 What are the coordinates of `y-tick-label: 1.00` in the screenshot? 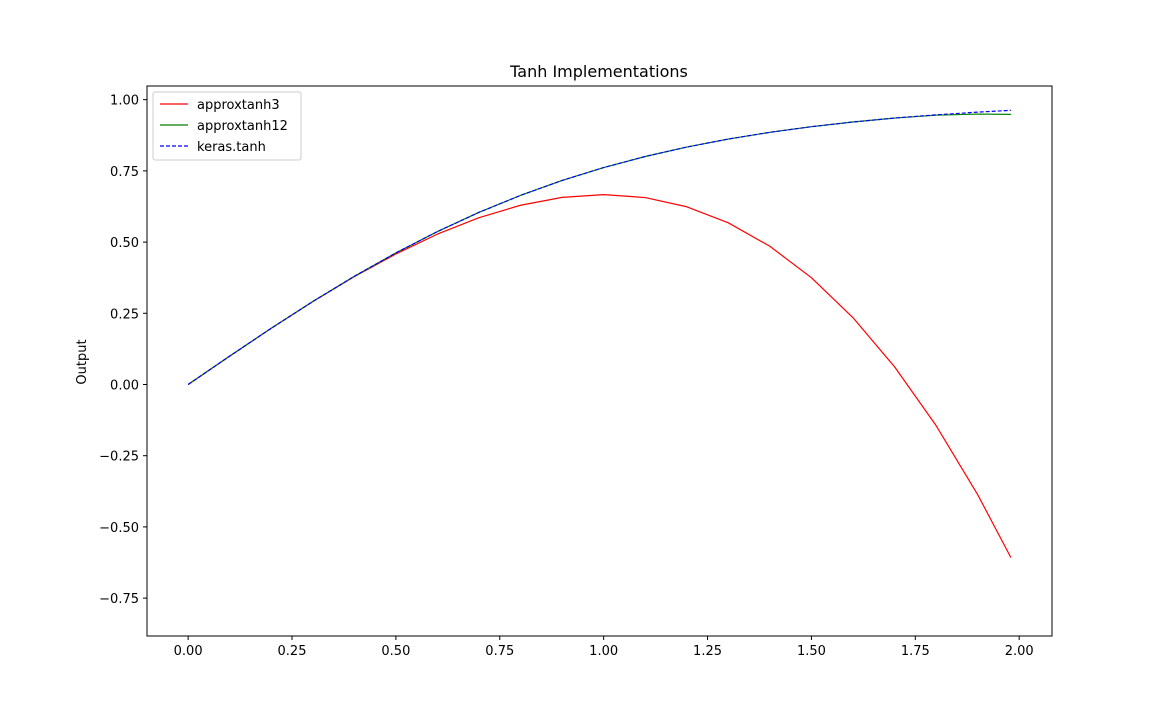 It's located at (124, 101).